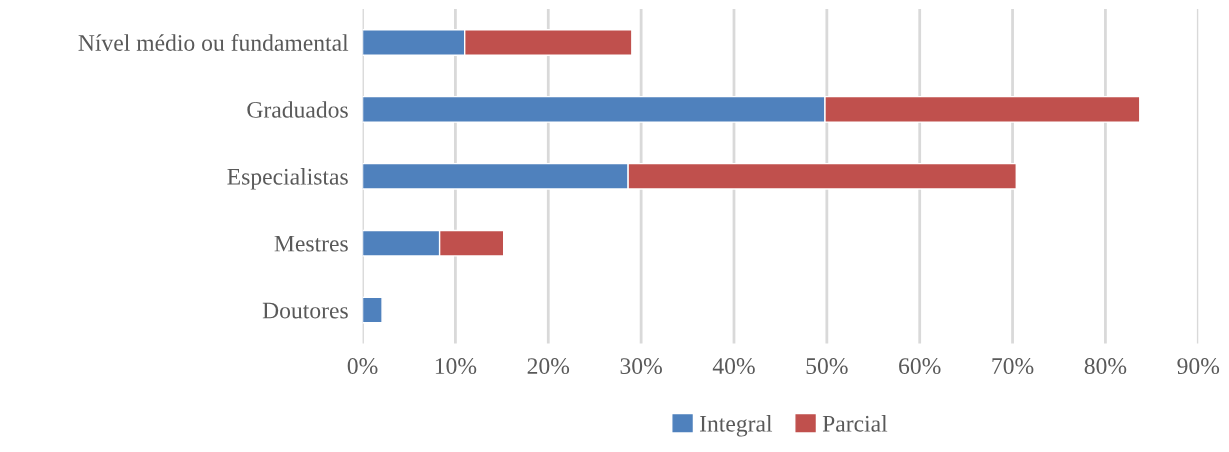 The image size is (1229, 452). I want to click on y-tick-label: Especialistas, so click(287, 179).